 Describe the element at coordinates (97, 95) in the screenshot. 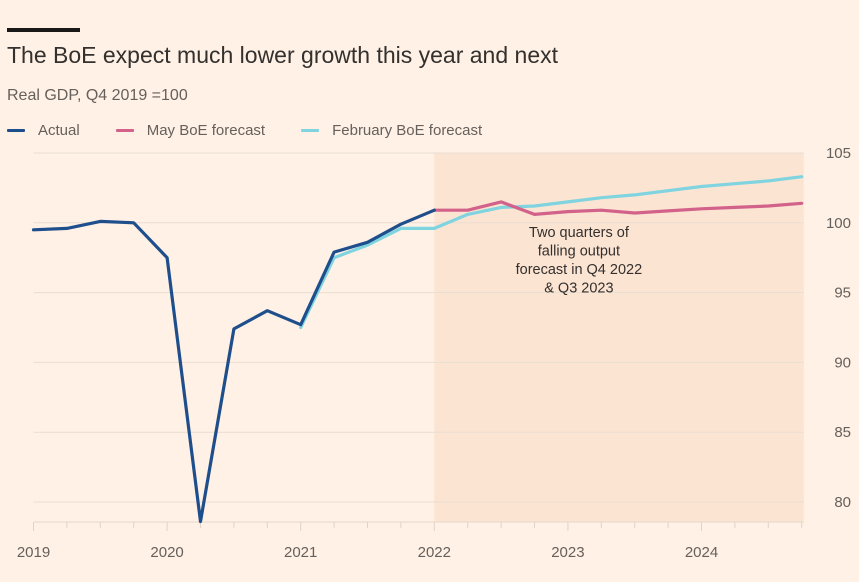

I see `chart-subtitle: Real GDP, Q4 2019 =100` at that location.